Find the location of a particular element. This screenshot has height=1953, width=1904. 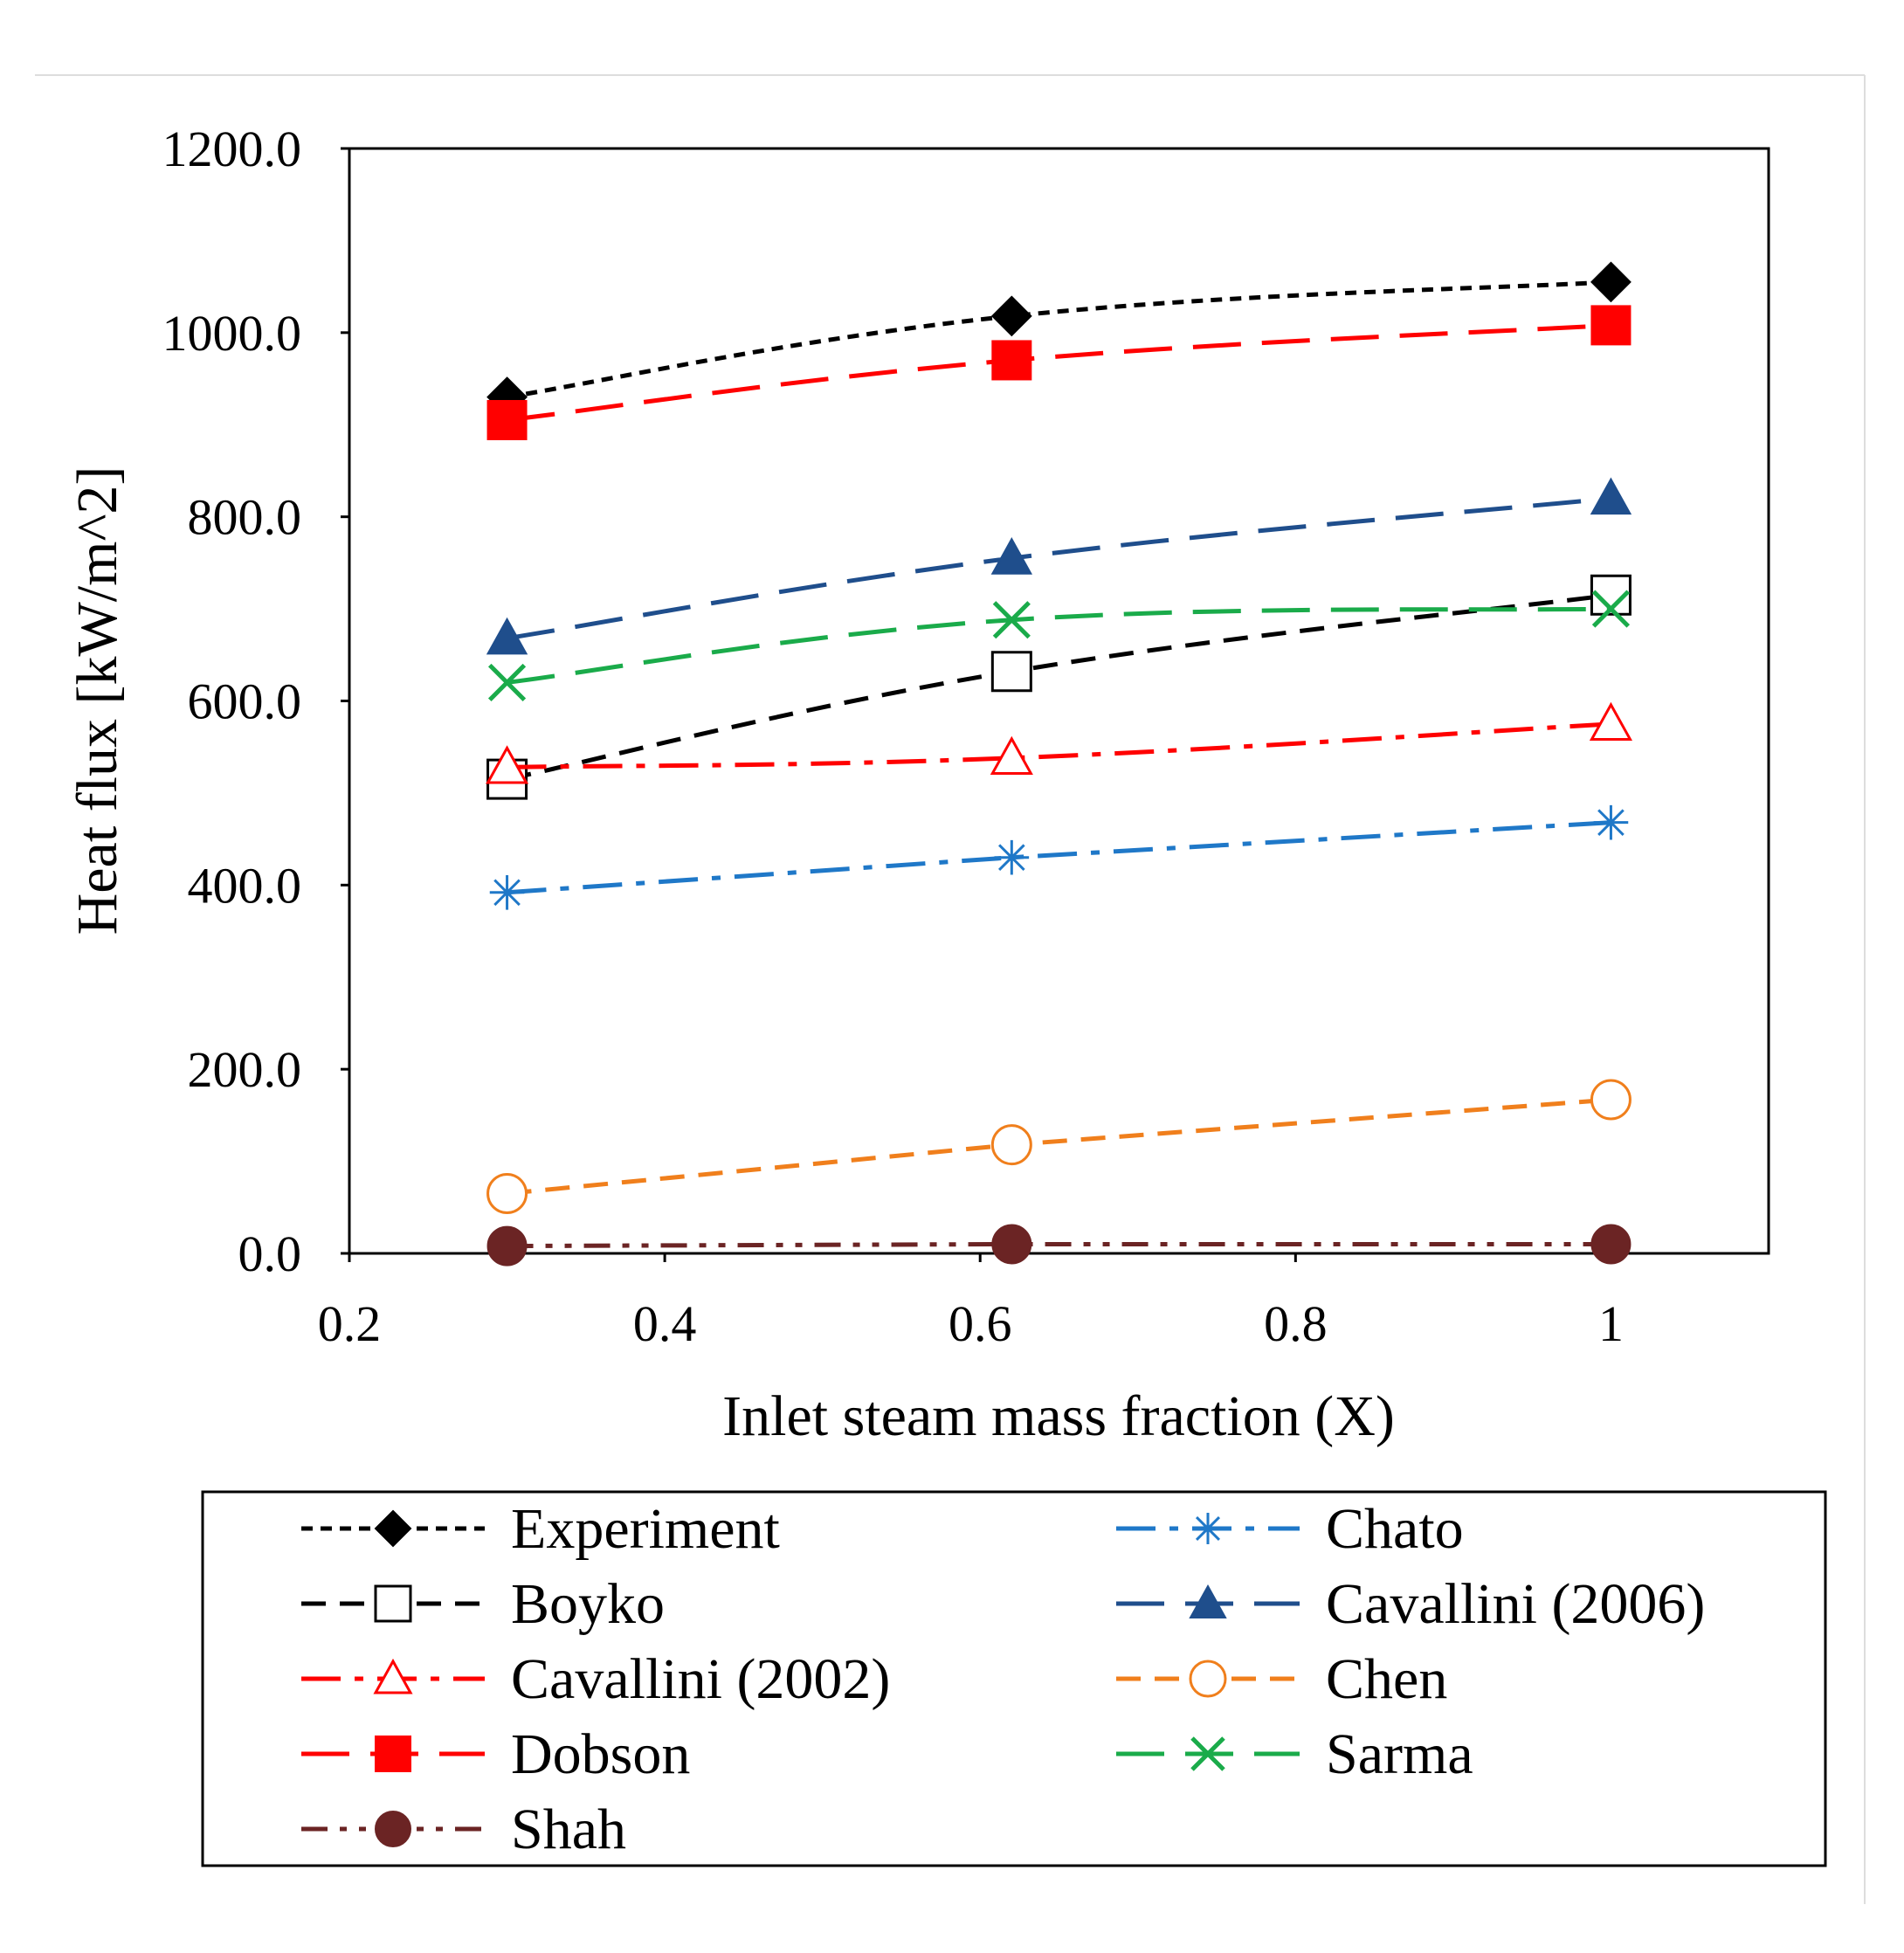

legend-item-boyko: Boyko is located at coordinates (483, 1604).